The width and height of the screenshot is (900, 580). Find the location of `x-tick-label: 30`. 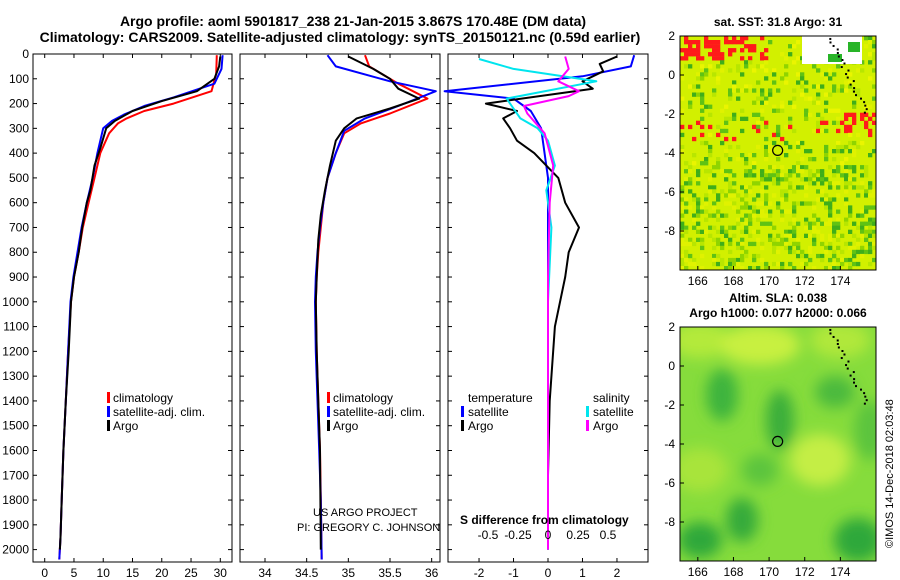

x-tick-label: 30 is located at coordinates (221, 573).